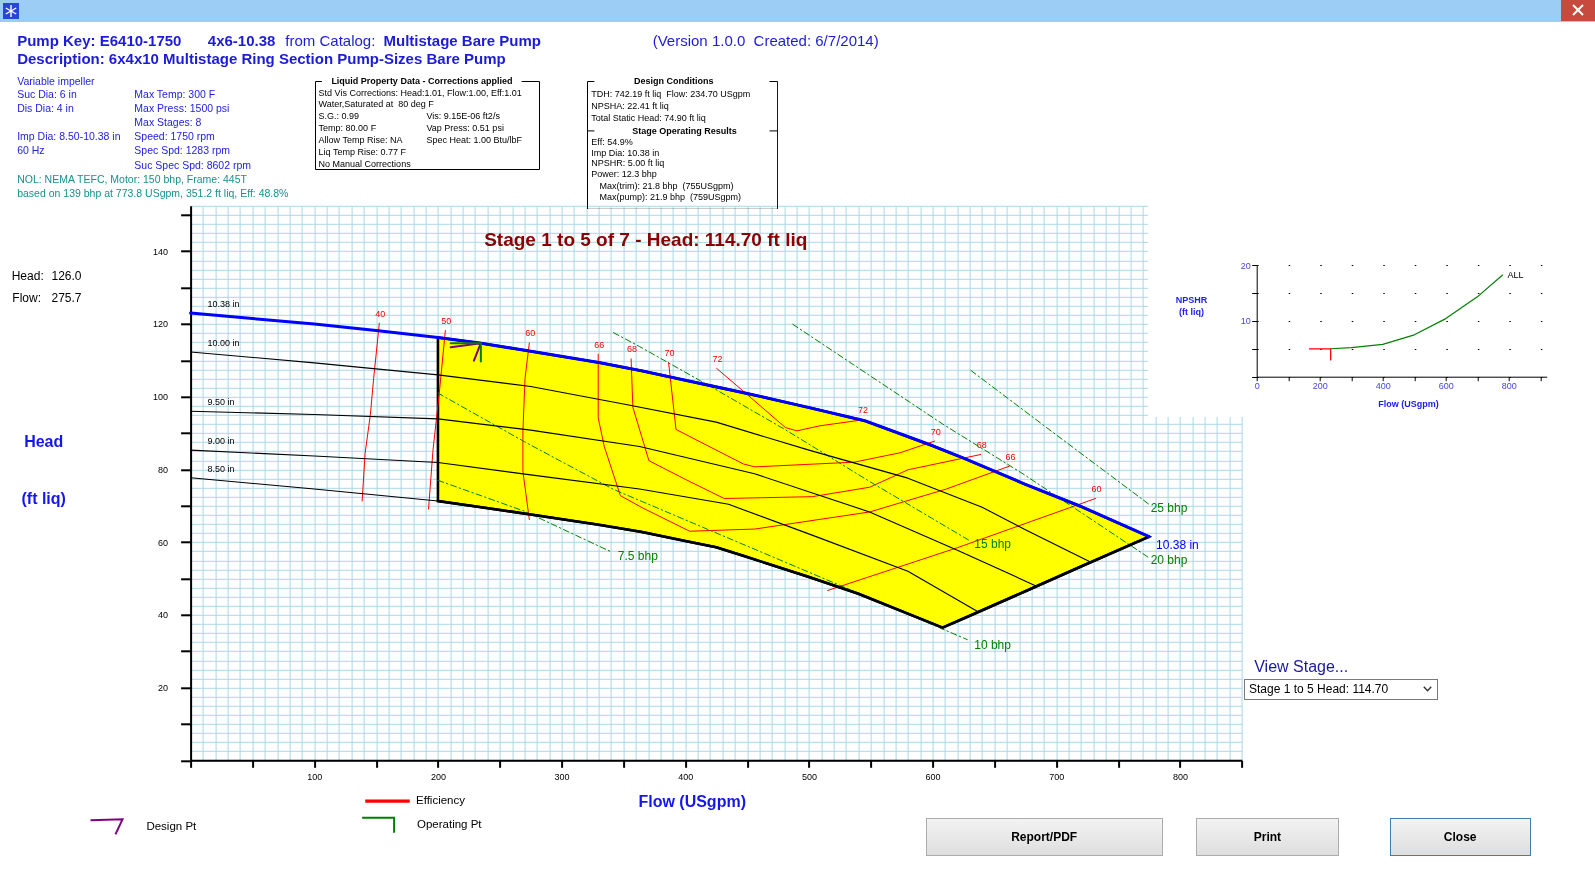 This screenshot has width=1595, height=873. What do you see at coordinates (612, 142) in the screenshot?
I see `text: Eff: 54.9%` at bounding box center [612, 142].